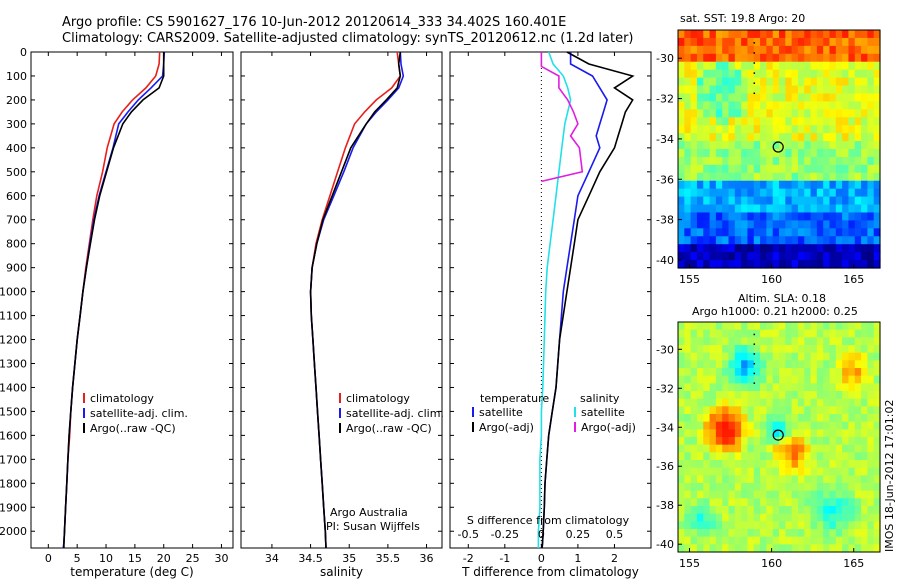 The height and width of the screenshot is (580, 900). Describe the element at coordinates (768, 157) in the screenshot. I see `sst-map-panel: 155 160 165-30-32-34-36-38-40` at that location.